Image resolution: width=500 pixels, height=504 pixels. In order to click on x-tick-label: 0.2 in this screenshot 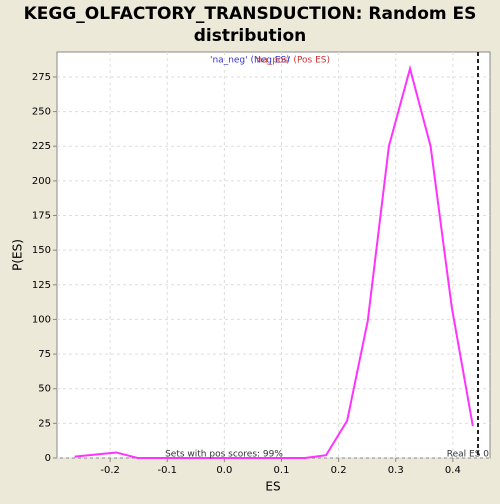, I will do `click(339, 470)`.